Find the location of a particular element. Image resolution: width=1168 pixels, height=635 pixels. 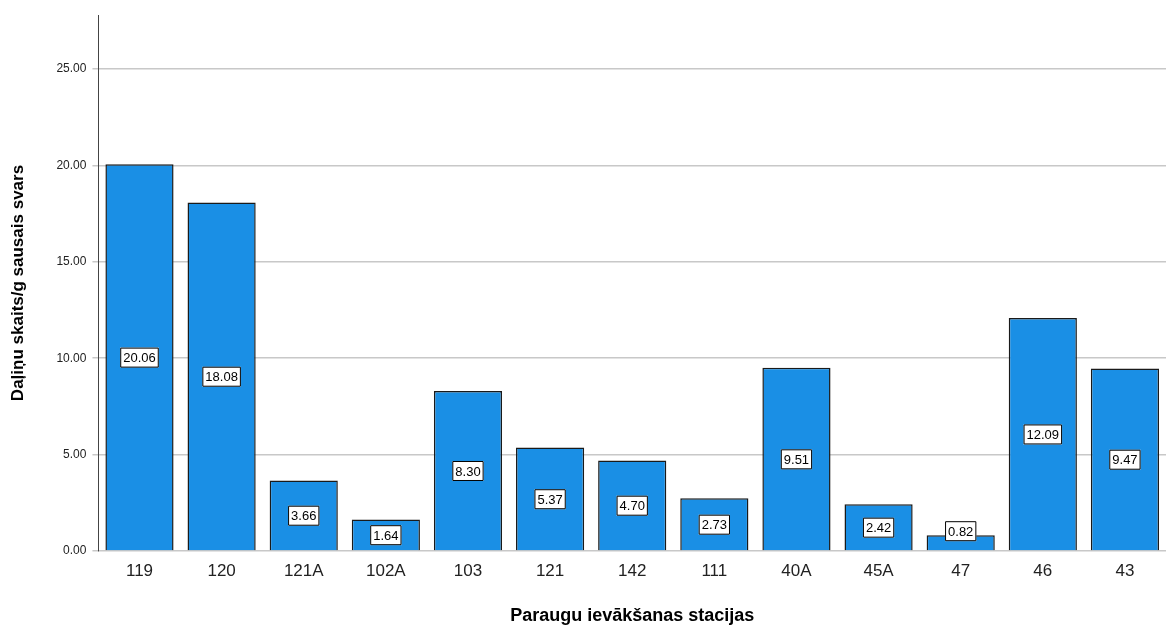

y-tick-label: 25.00 is located at coordinates (71, 68).